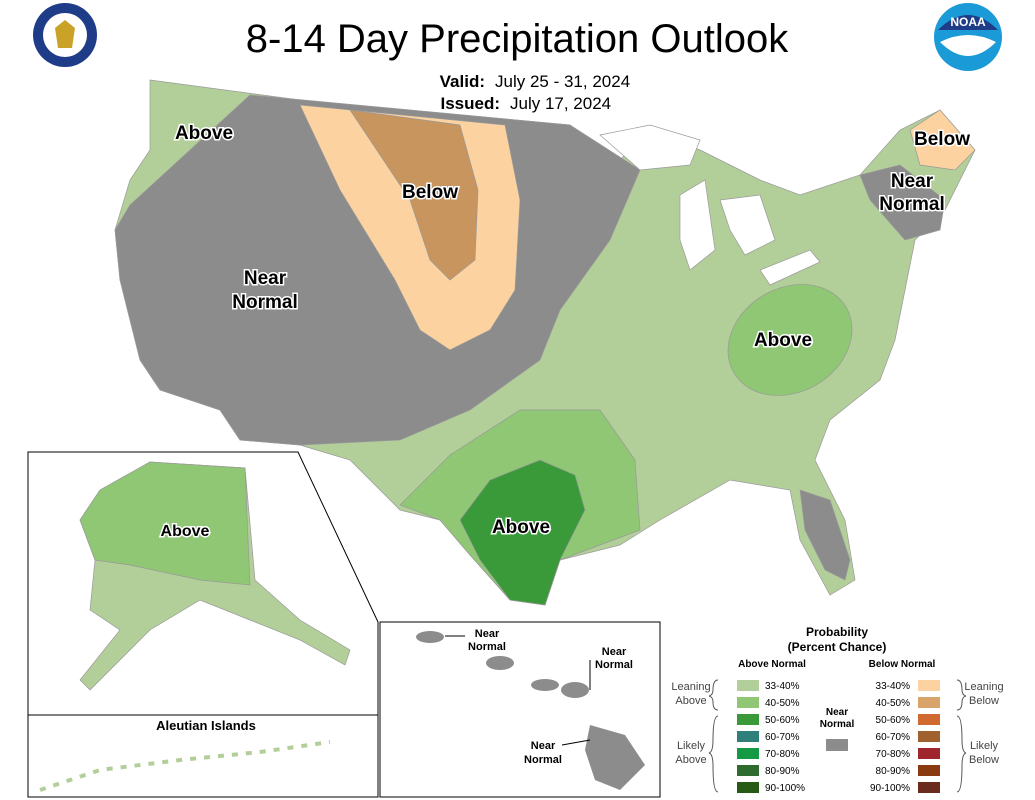  Describe the element at coordinates (902, 664) in the screenshot. I see `legend-header: Below Normal` at that location.